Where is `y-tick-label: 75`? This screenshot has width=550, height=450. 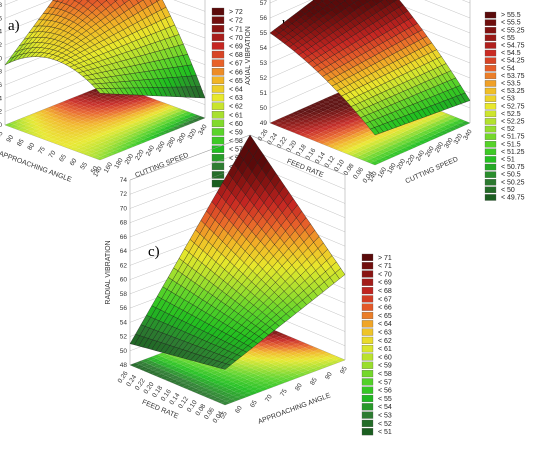 y-tick-label: 75 is located at coordinates (284, 393).